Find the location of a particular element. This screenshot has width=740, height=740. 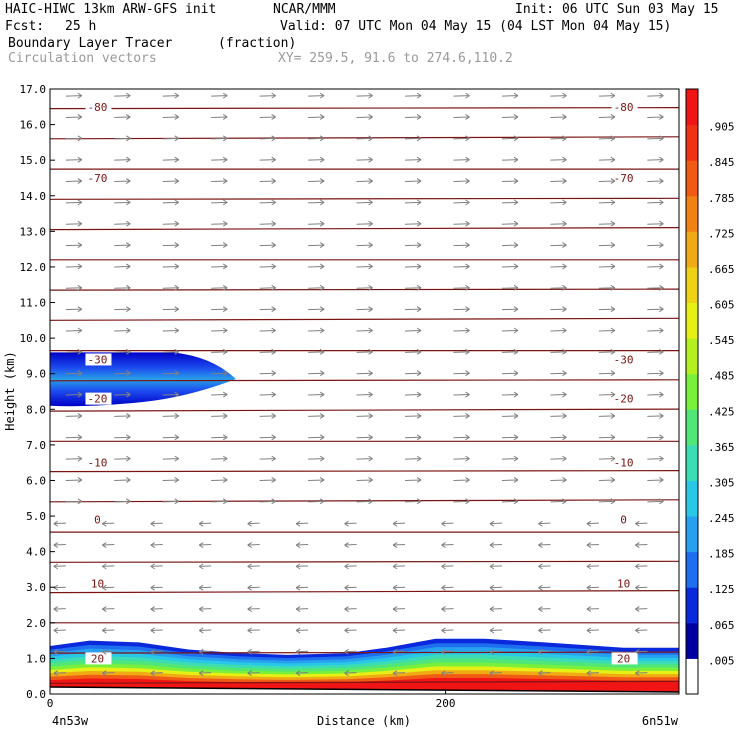

x-tick-label: 200 is located at coordinates (446, 703).